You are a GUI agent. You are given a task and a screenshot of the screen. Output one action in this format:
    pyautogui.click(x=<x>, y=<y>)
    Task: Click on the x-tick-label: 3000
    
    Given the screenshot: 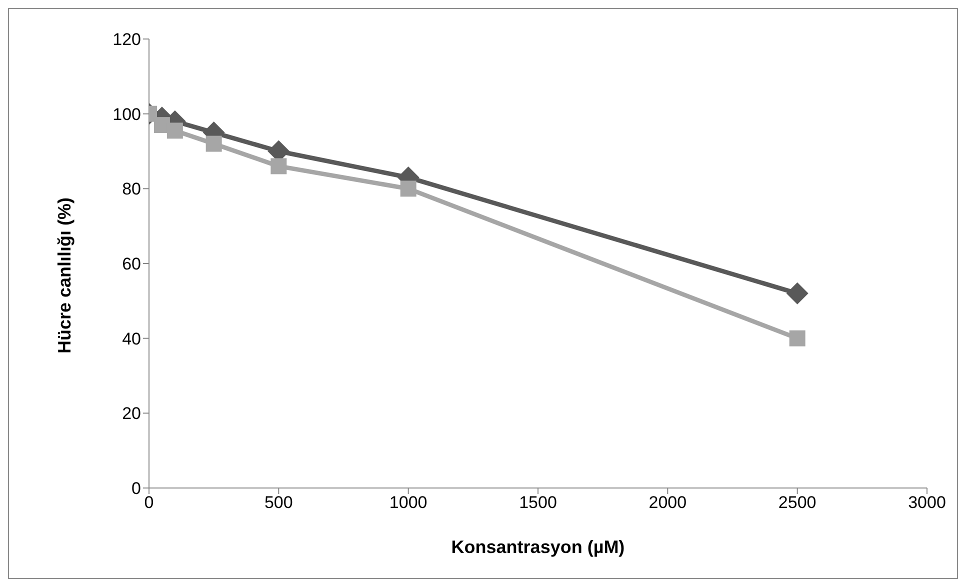 What is the action you would take?
    pyautogui.click(x=927, y=502)
    